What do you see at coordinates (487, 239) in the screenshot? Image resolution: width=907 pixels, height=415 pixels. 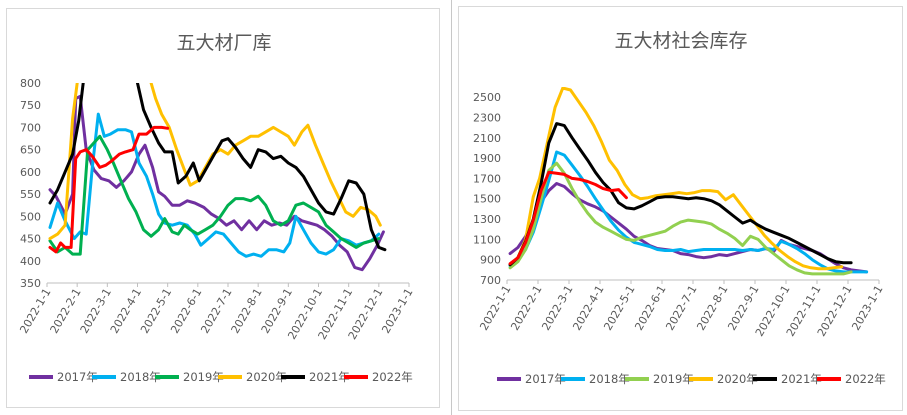 I see `y-tick-label: 1100` at bounding box center [487, 239].